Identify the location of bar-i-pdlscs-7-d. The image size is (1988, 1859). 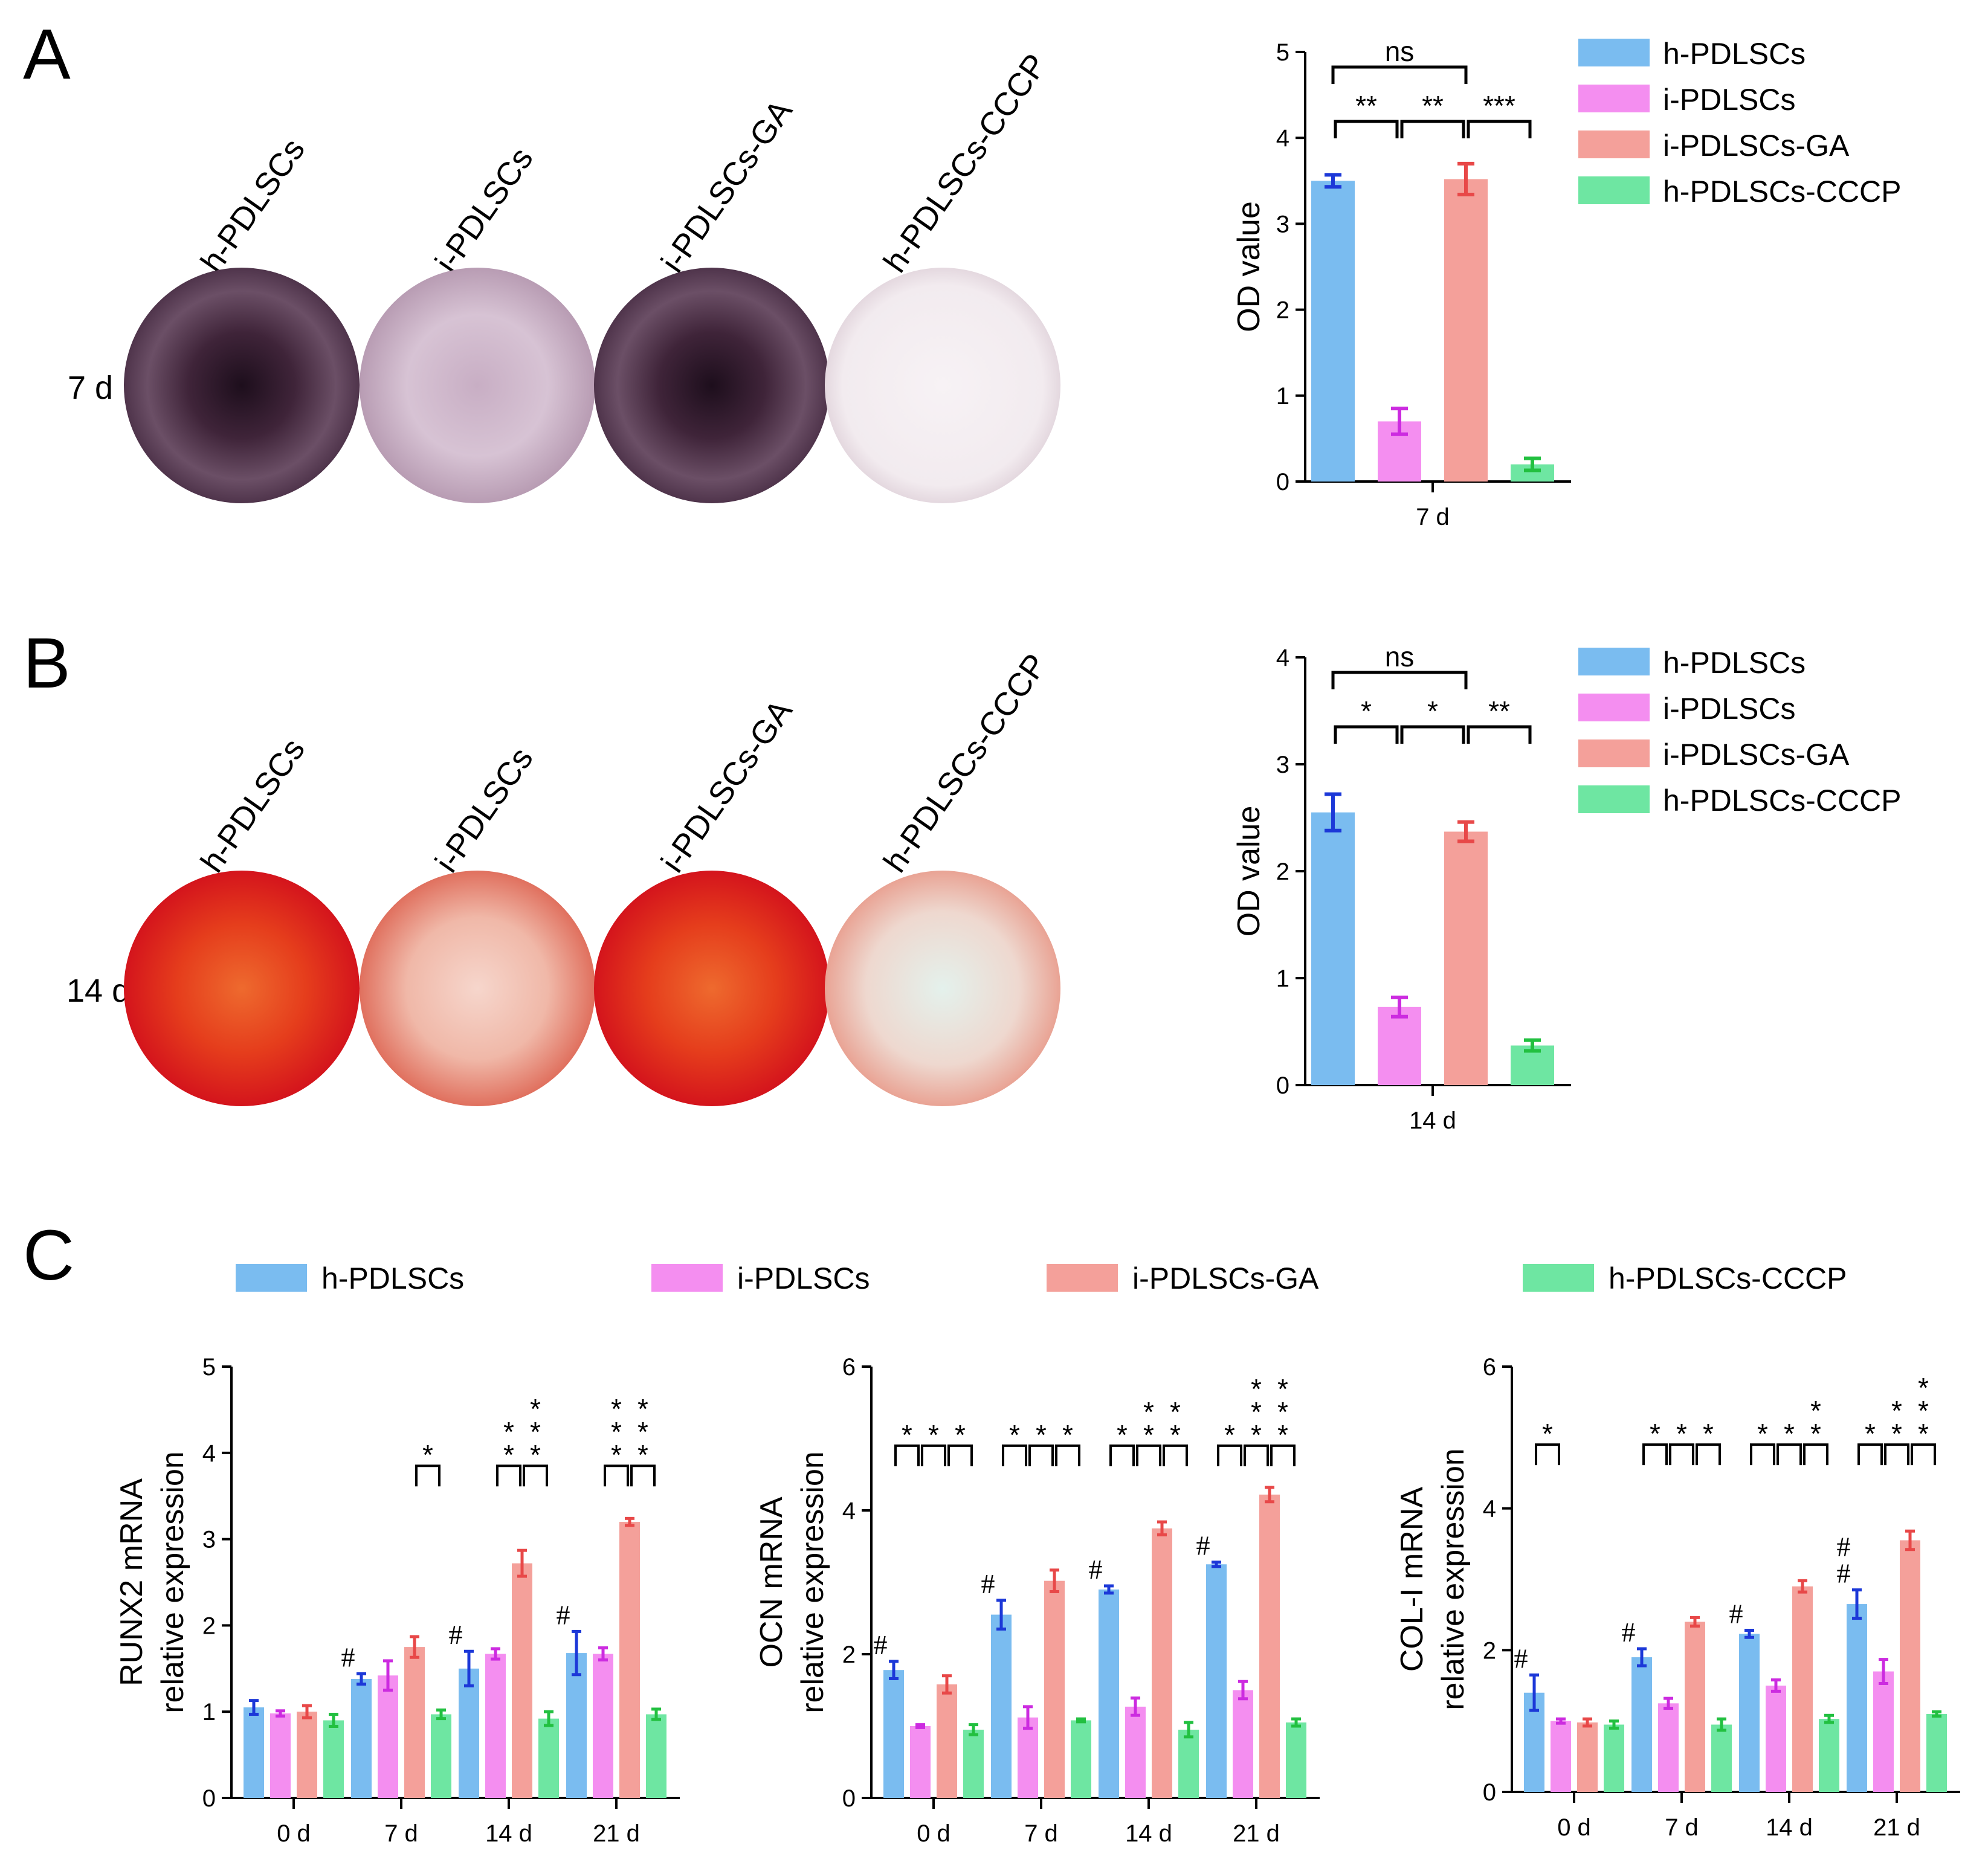
(388, 1736).